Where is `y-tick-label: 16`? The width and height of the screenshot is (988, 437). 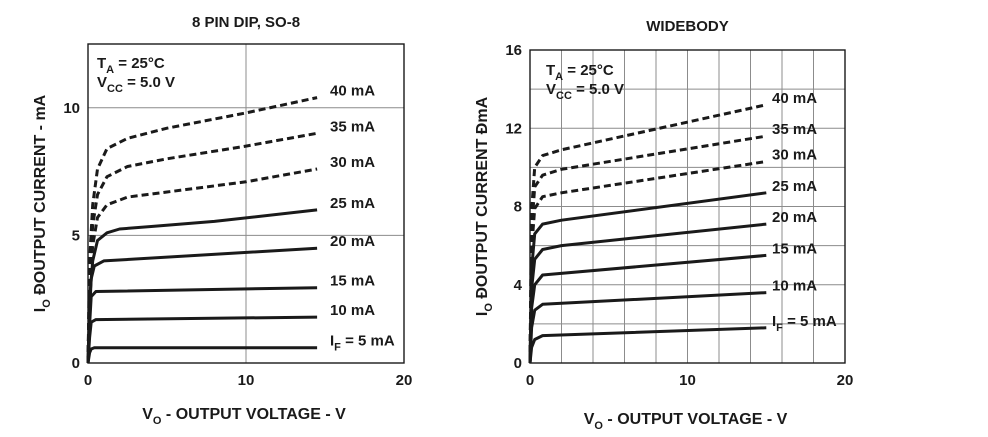 y-tick-label: 16 is located at coordinates (513, 50).